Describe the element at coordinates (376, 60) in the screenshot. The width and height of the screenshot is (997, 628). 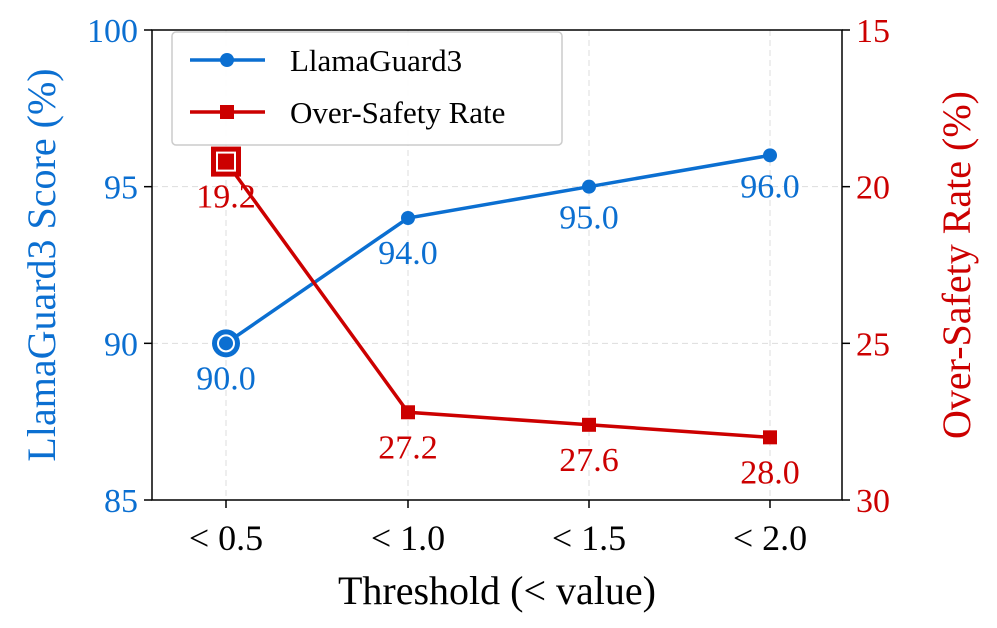
I see `legend-label-llamaguard3: LlamaGuard3` at that location.